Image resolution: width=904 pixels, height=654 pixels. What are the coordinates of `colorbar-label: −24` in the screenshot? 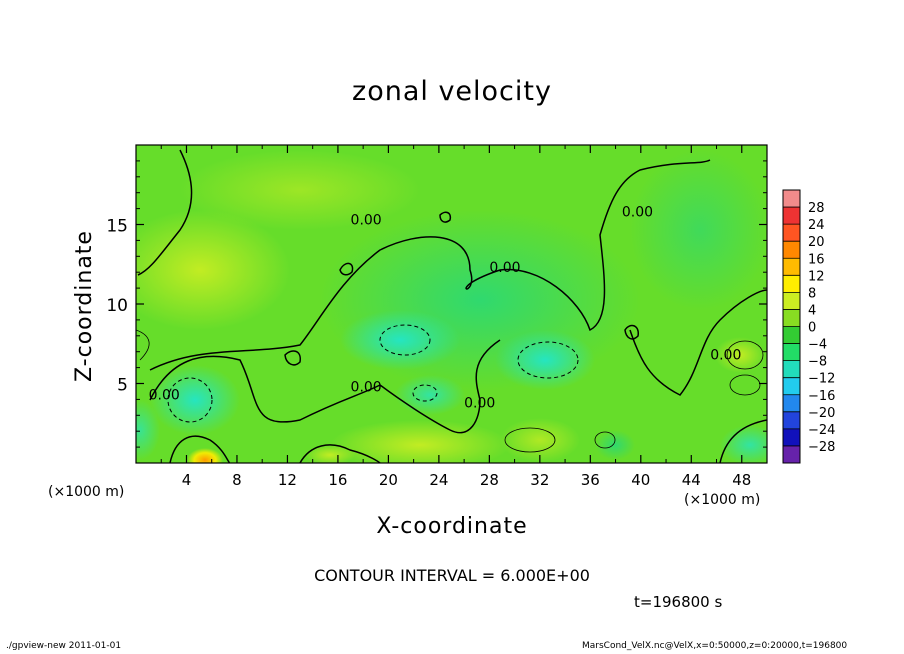 It's located at (821, 430).